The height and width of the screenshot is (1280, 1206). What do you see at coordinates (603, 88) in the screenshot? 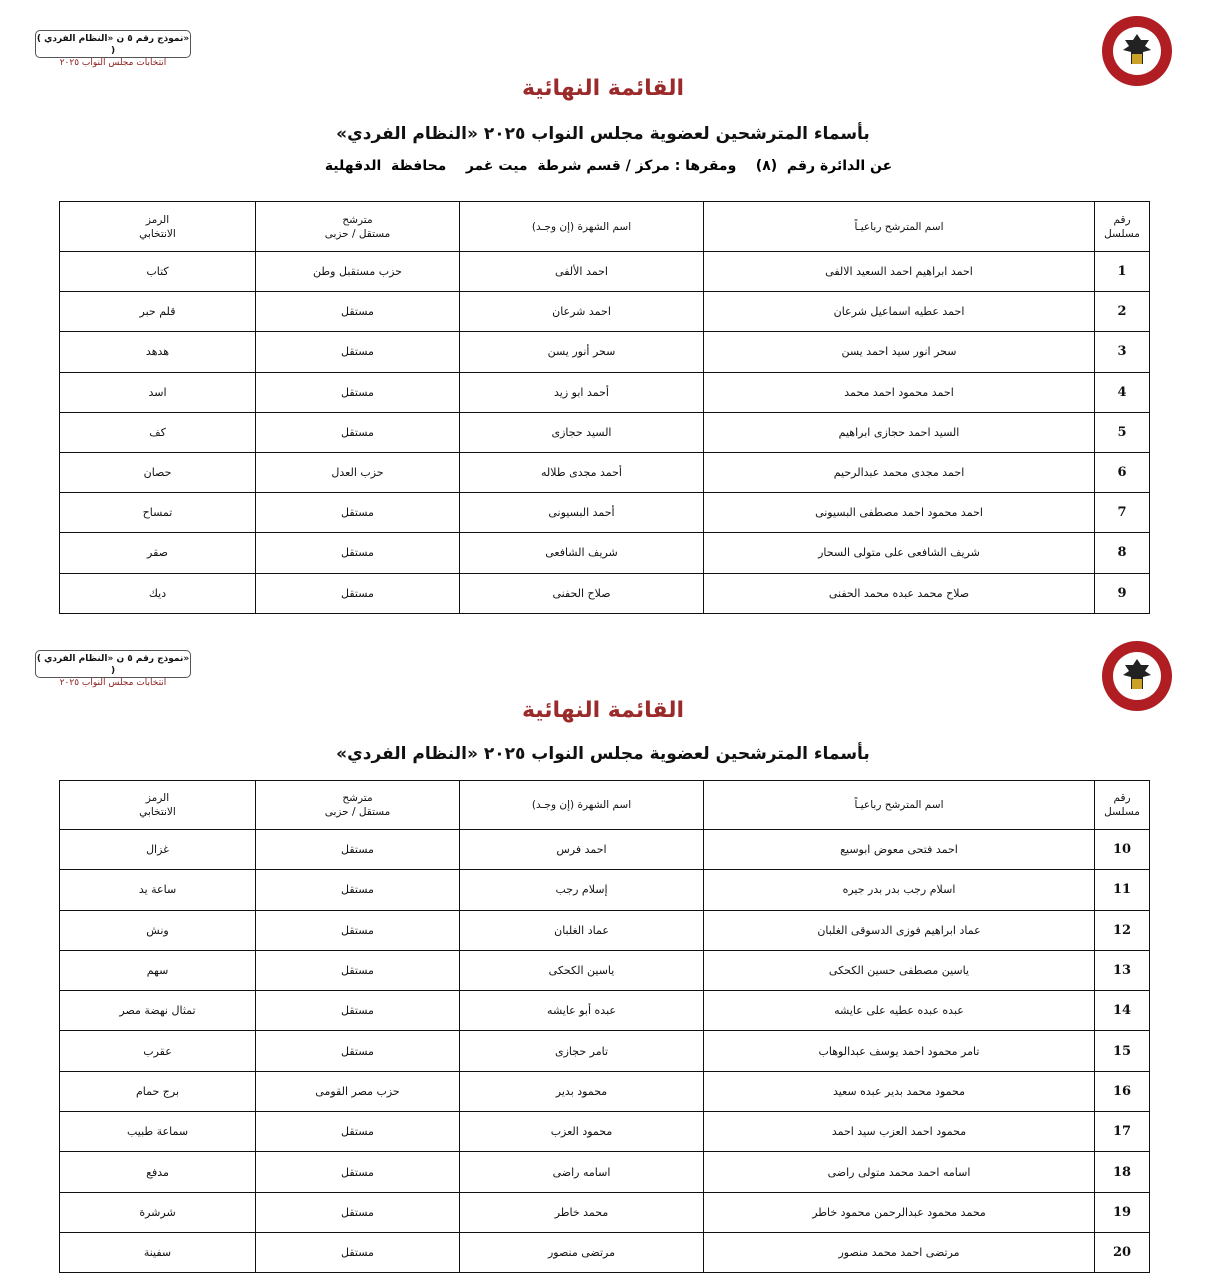
I see `page-title: القائمة النهائية` at bounding box center [603, 88].